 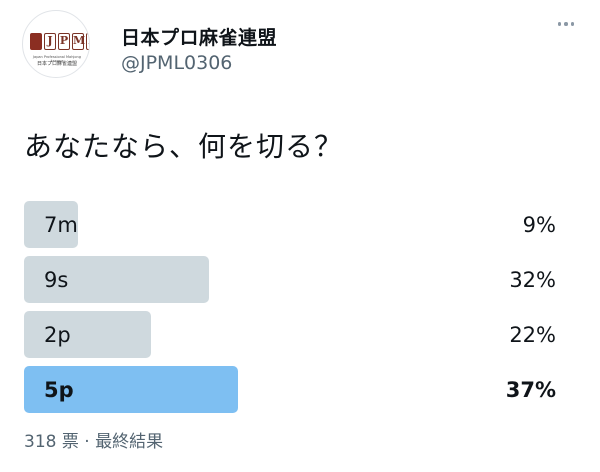 I want to click on poll-option-label: 9s, so click(x=56, y=280).